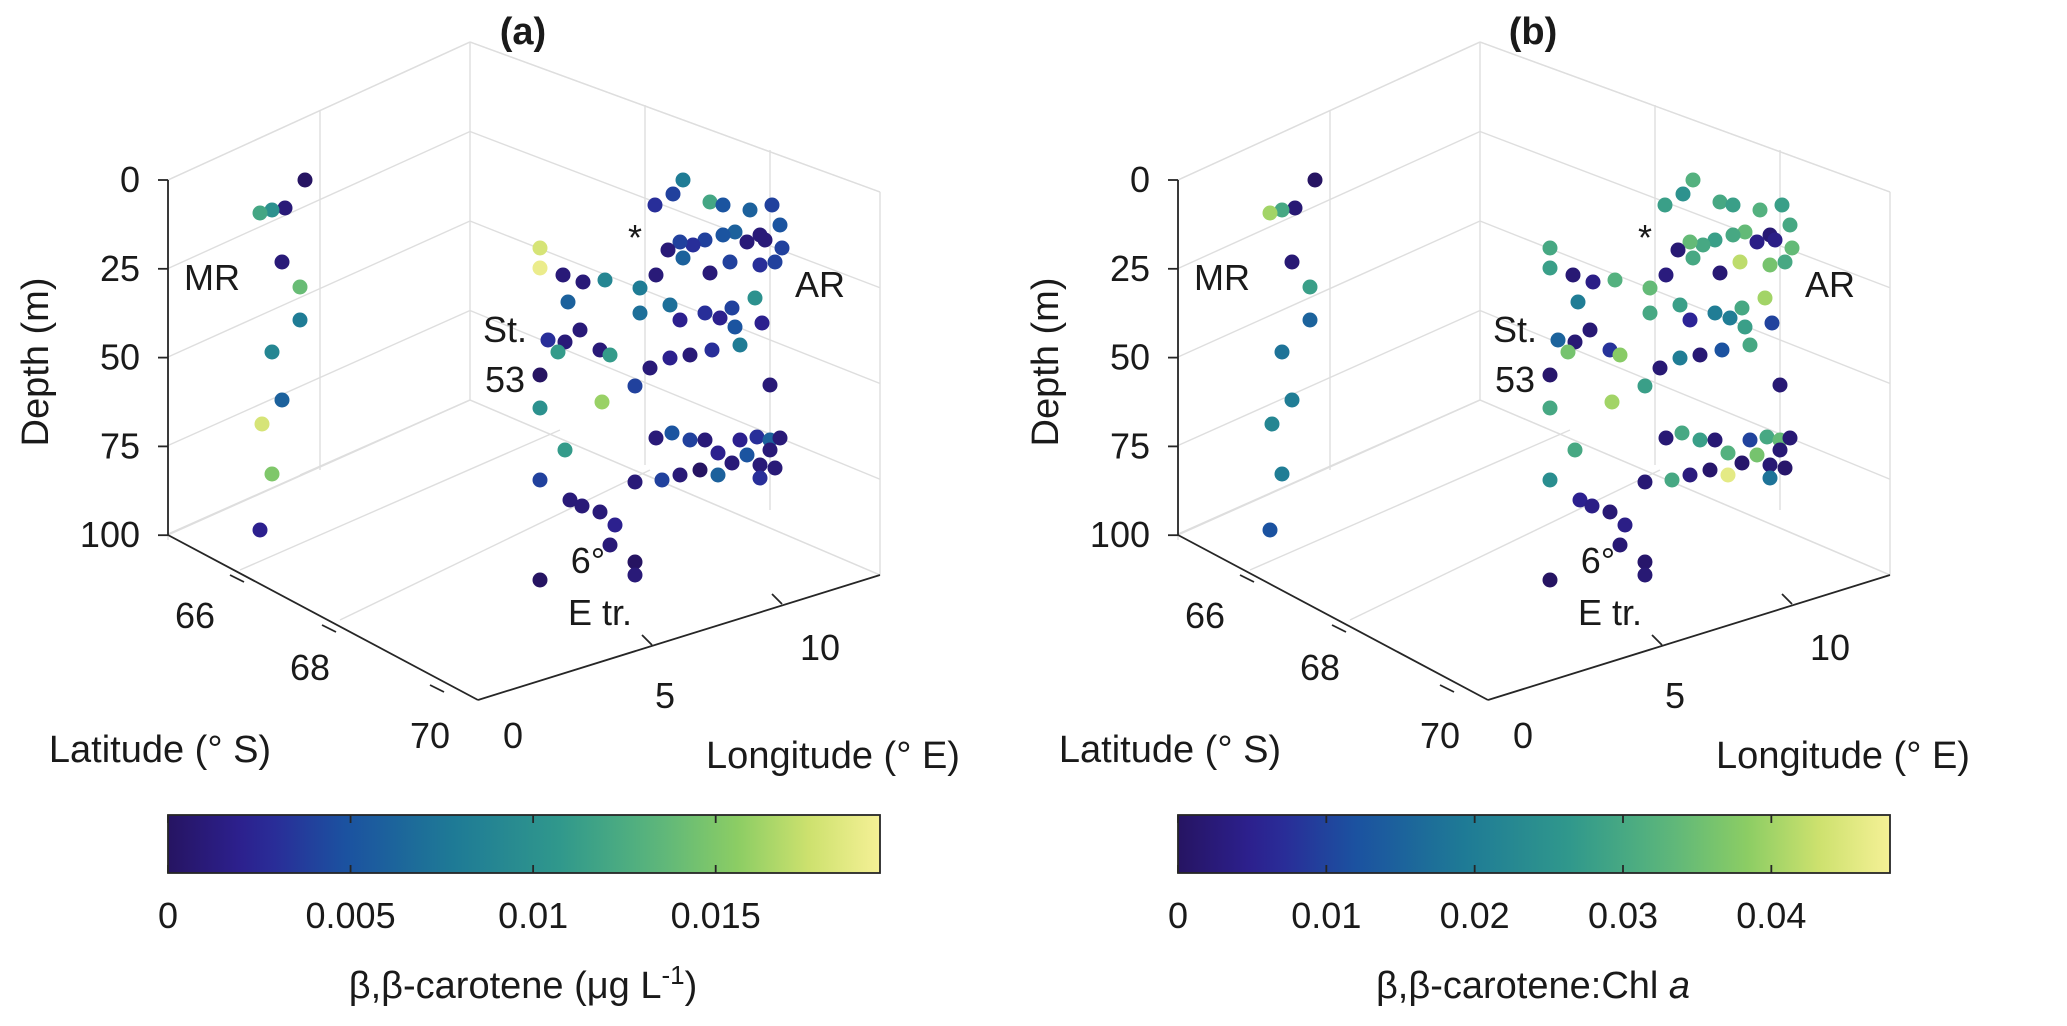 The image size is (2067, 1026). I want to click on z-tick-label: 75, so click(1130, 445).